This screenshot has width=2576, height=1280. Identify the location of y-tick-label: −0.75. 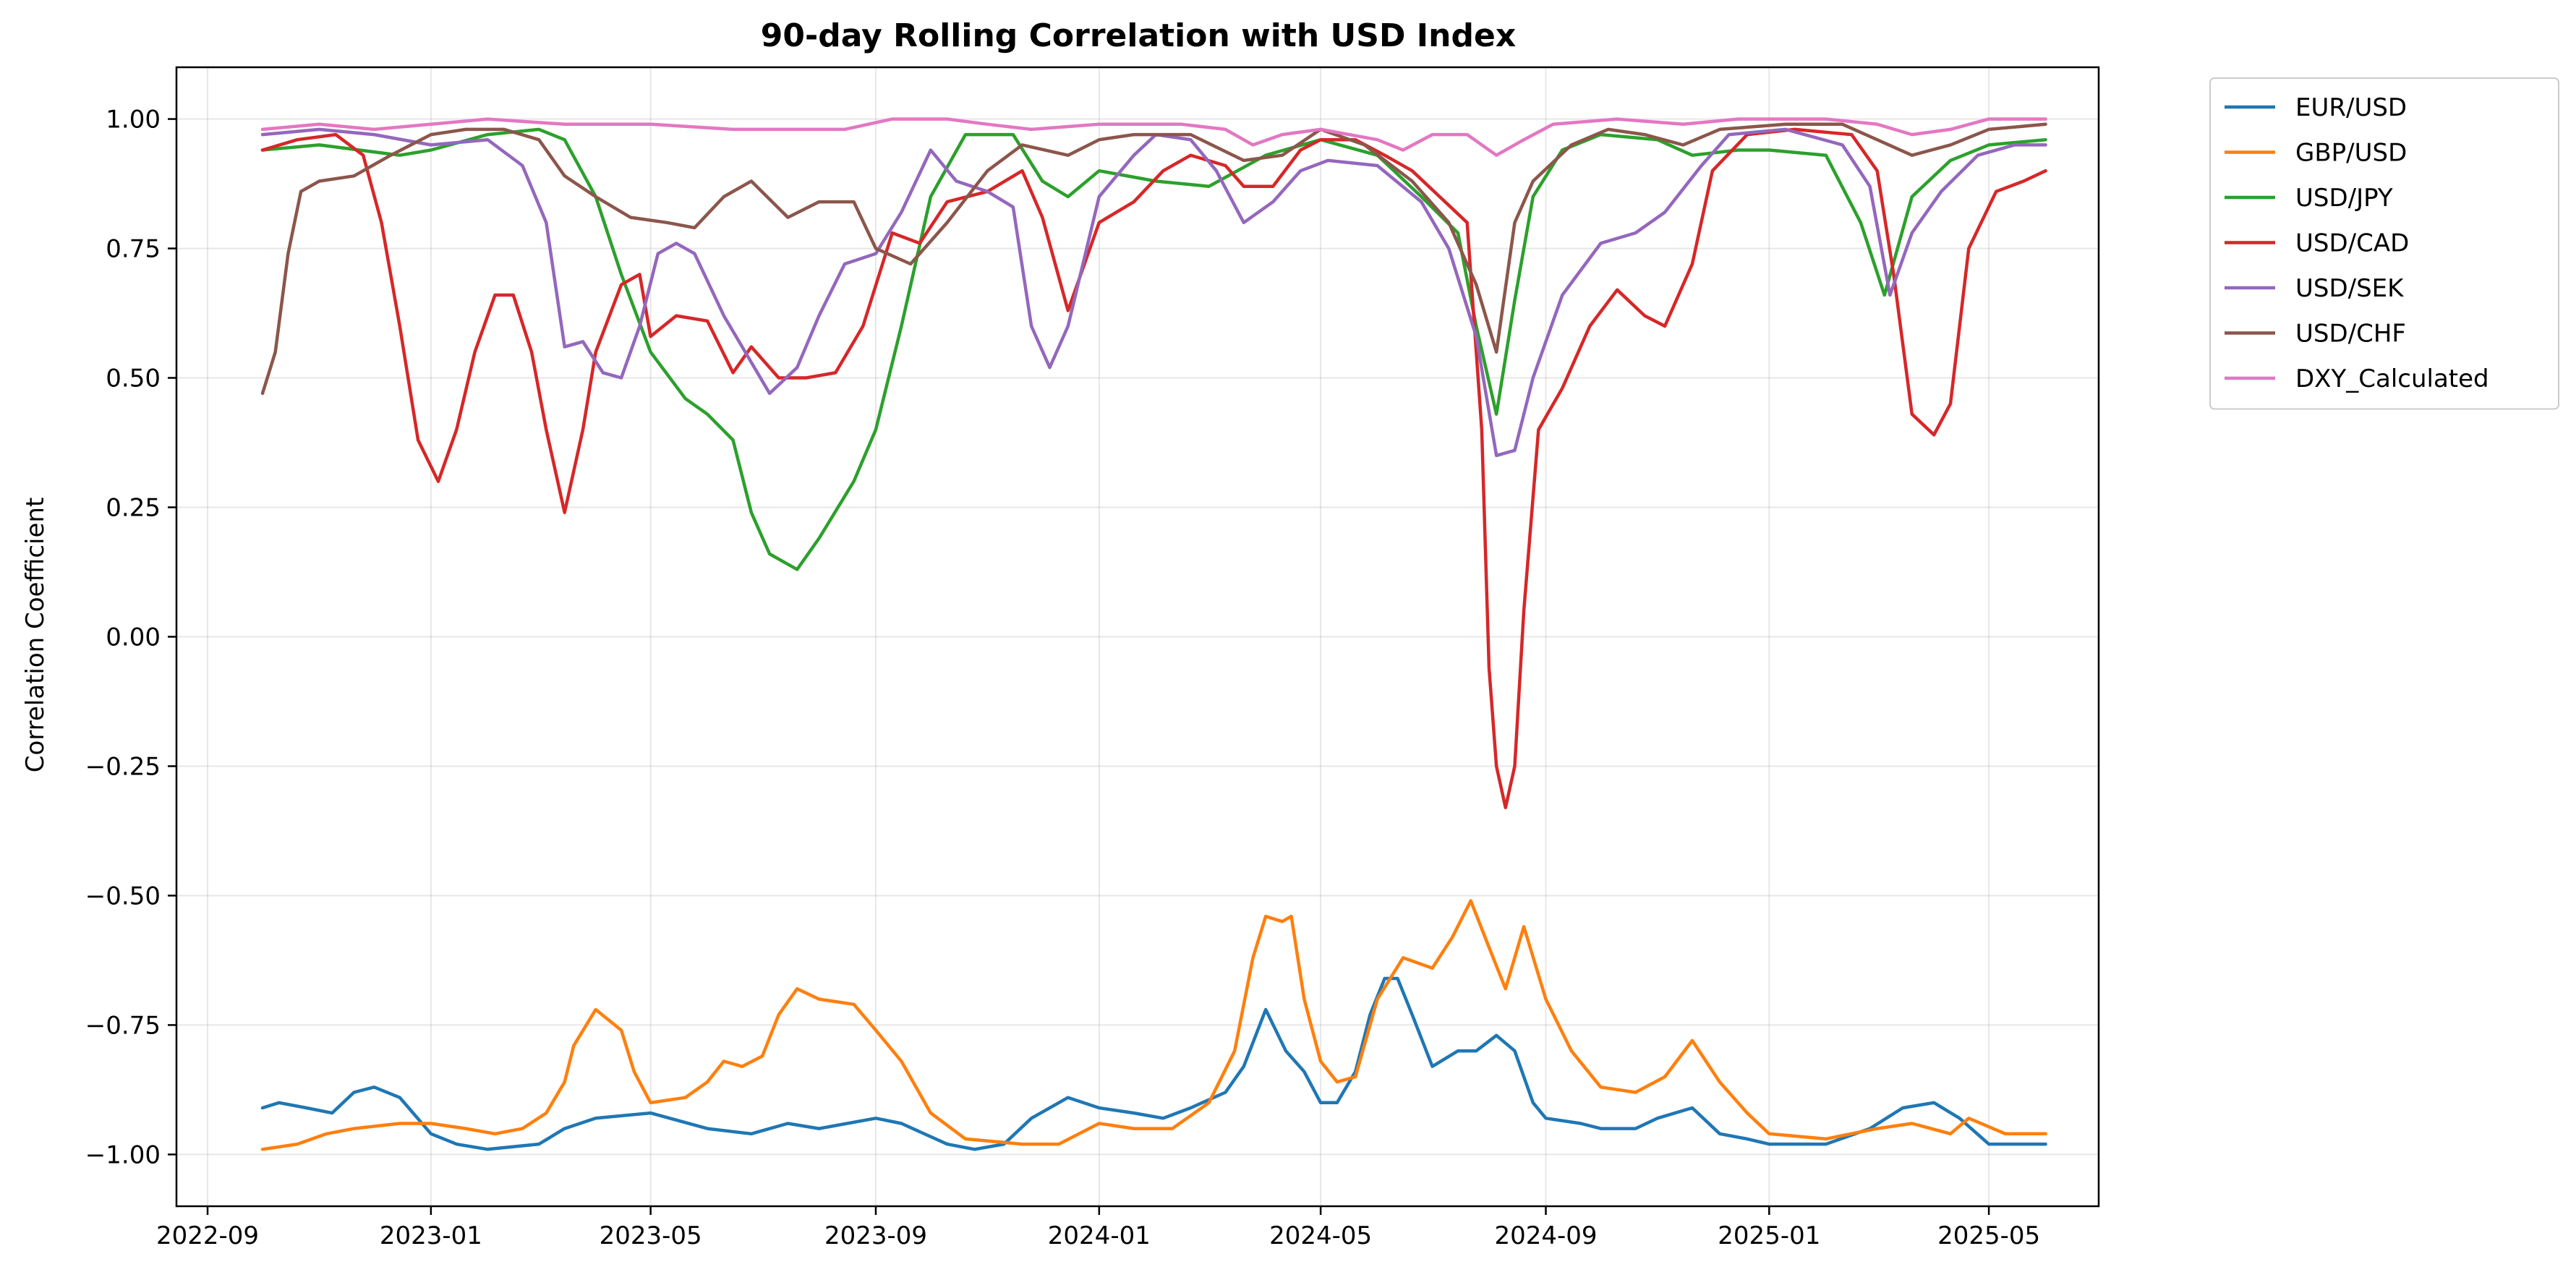
(123, 1025).